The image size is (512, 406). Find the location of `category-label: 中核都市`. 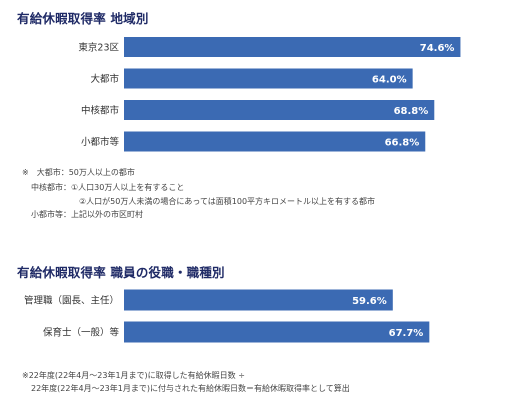

category-label: 中核都市 is located at coordinates (100, 111).